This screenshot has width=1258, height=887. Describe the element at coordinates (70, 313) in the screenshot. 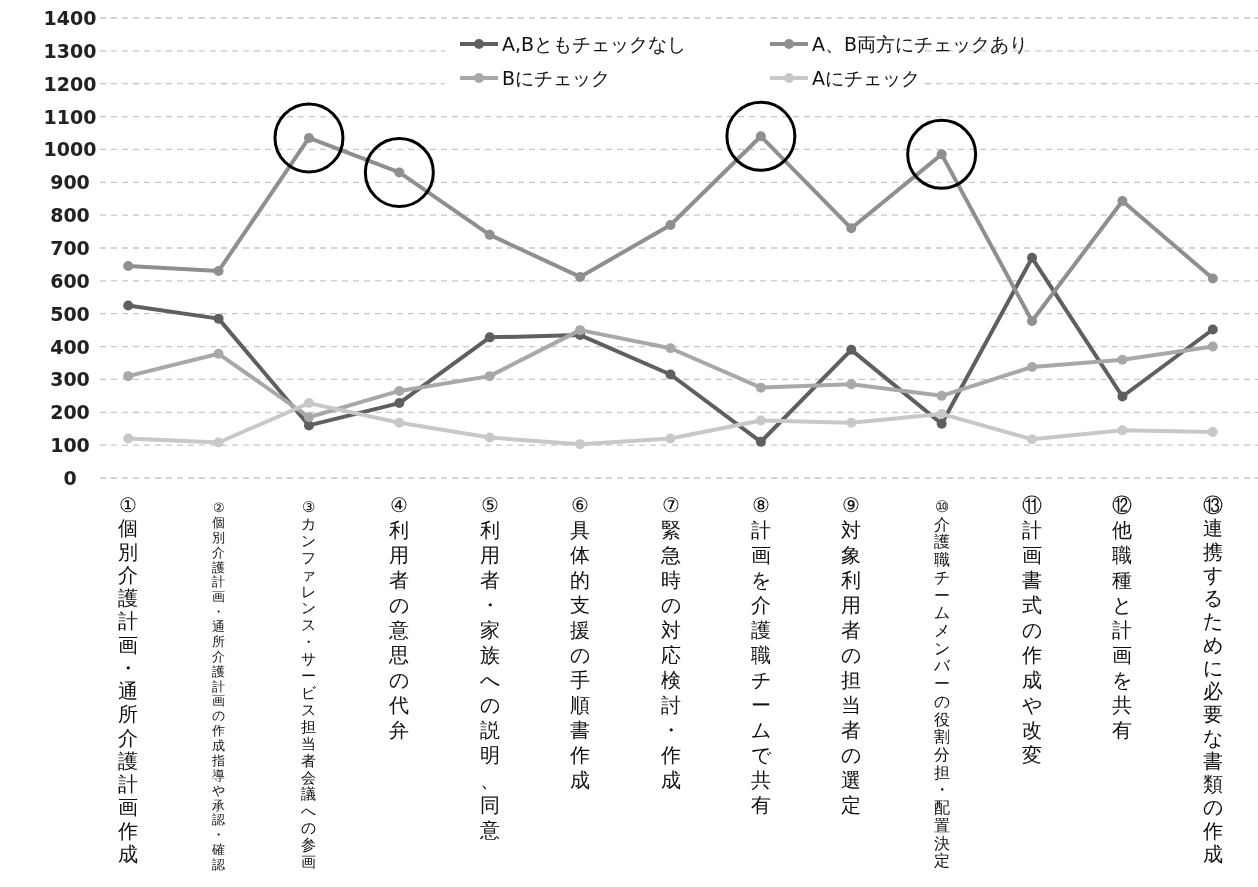

I see `y-tick-label: 500` at that location.